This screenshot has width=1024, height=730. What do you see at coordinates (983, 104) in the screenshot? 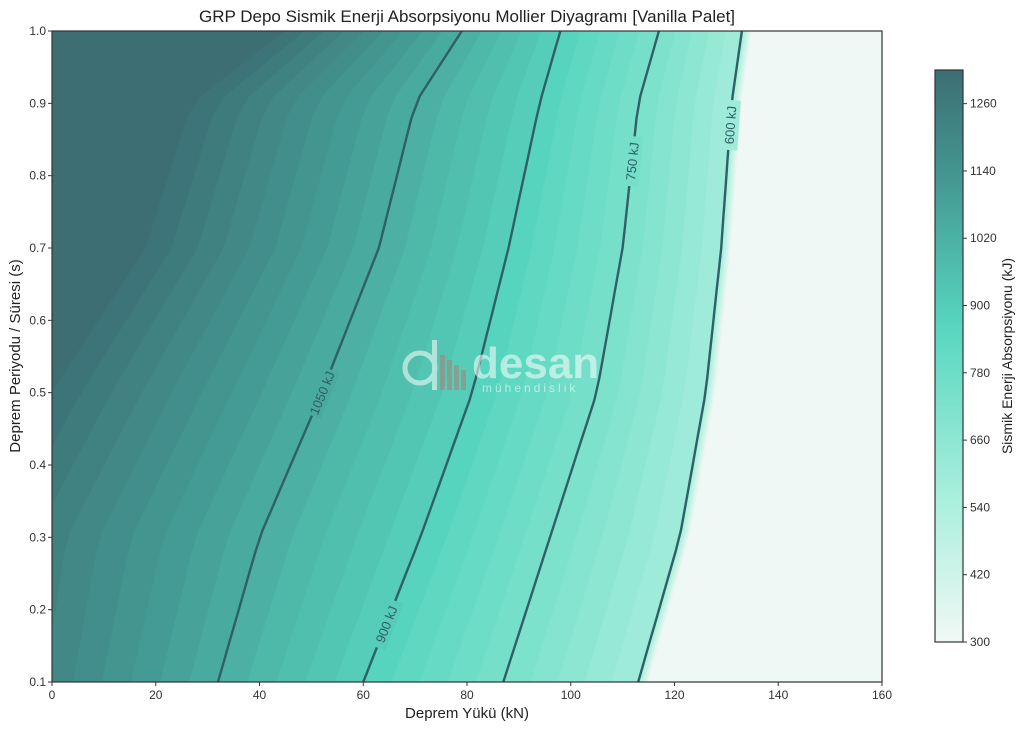
I see `colorbar-tick-label: 1260` at bounding box center [983, 104].